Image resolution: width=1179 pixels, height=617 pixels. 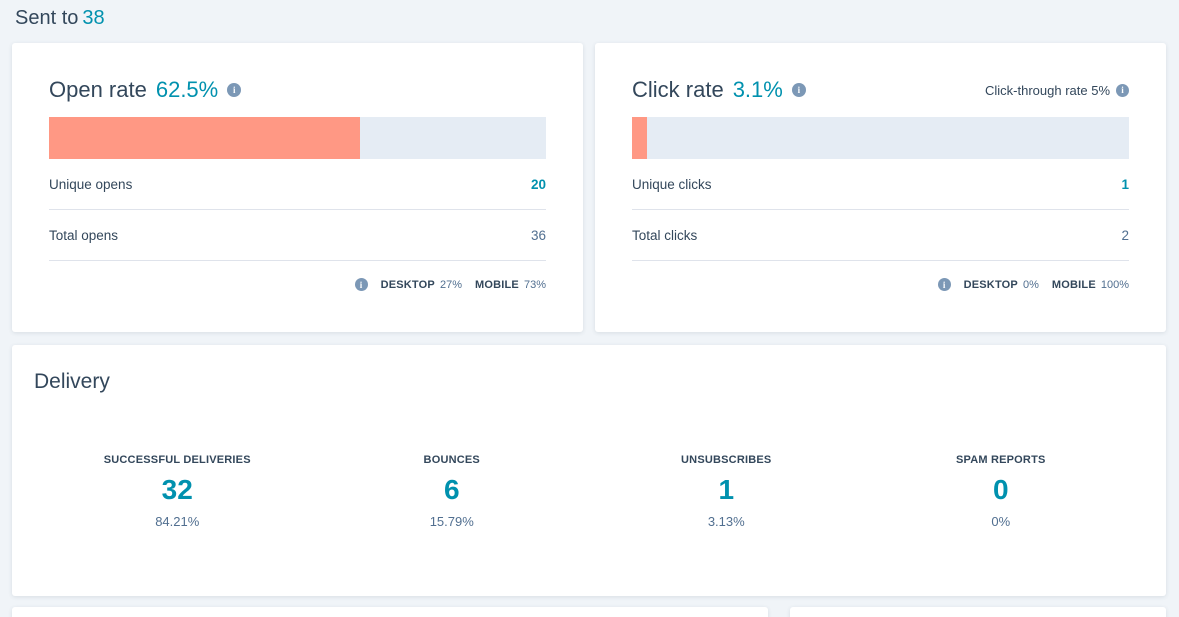 What do you see at coordinates (451, 460) in the screenshot?
I see `bounces-label: BOUNCES` at bounding box center [451, 460].